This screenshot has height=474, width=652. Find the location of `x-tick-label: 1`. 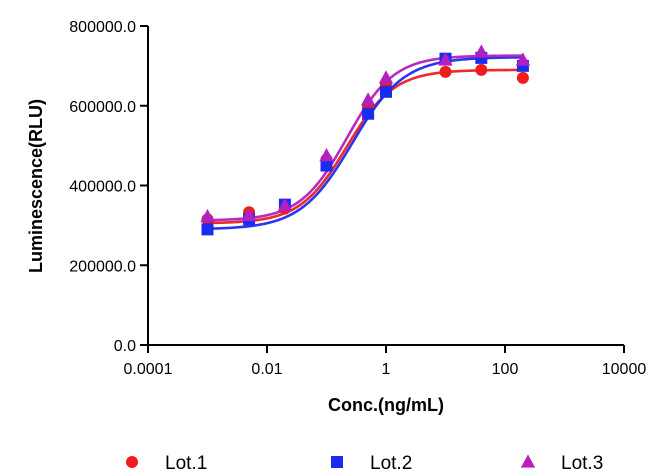

x-tick-label: 1 is located at coordinates (386, 369).